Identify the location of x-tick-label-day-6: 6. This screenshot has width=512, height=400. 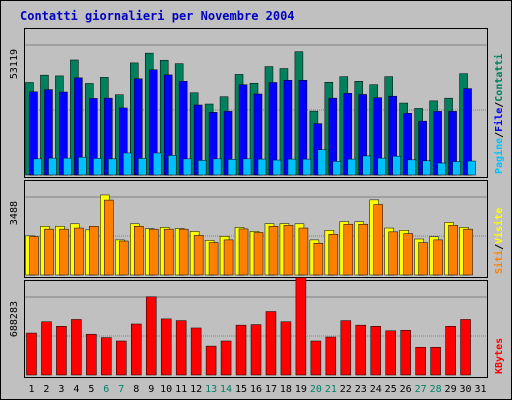
(106, 389).